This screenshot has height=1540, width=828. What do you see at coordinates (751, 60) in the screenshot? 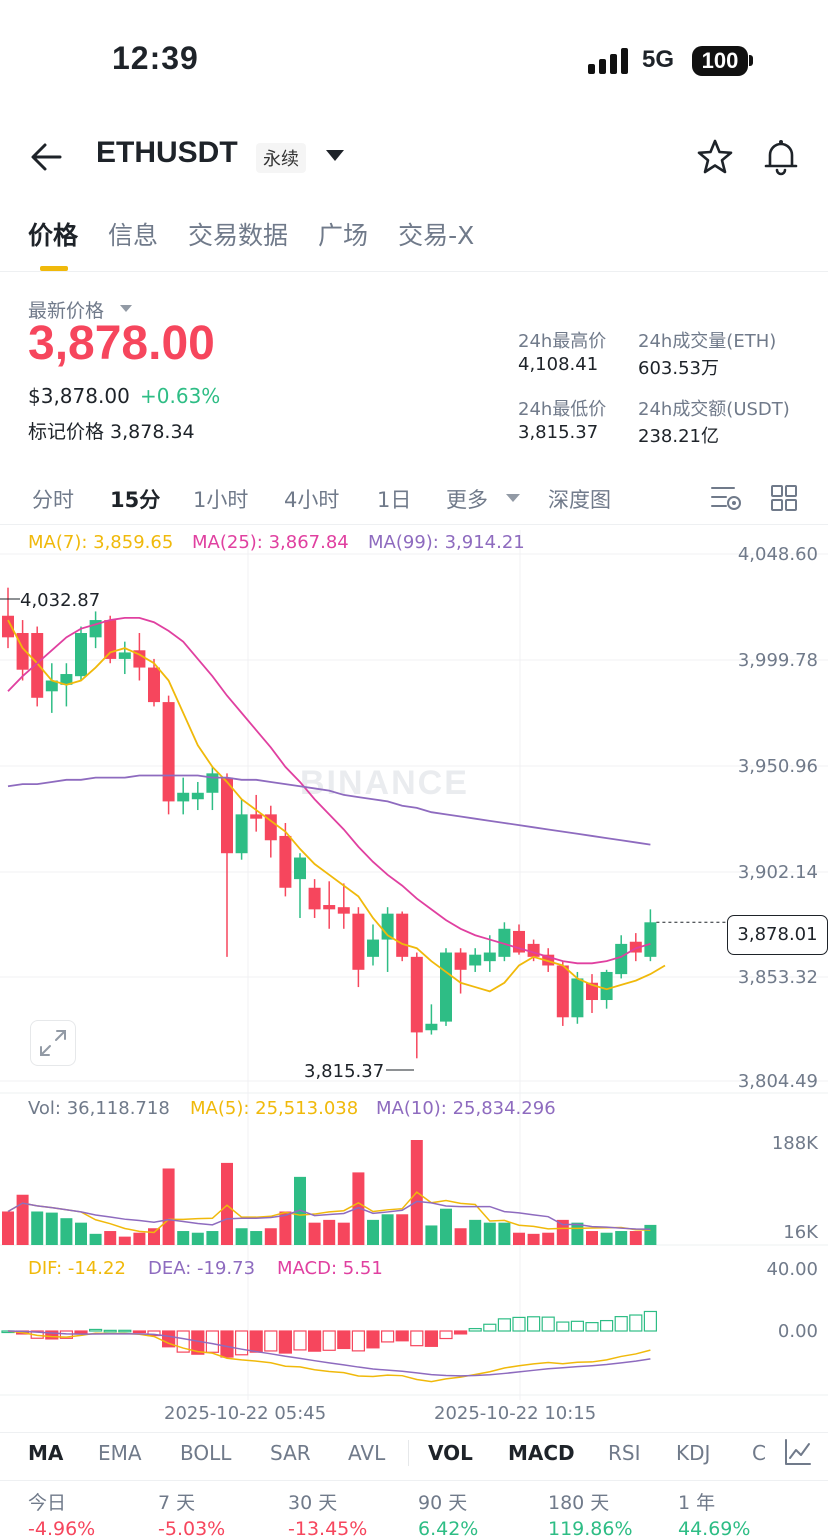
I see `battery-tip` at bounding box center [751, 60].